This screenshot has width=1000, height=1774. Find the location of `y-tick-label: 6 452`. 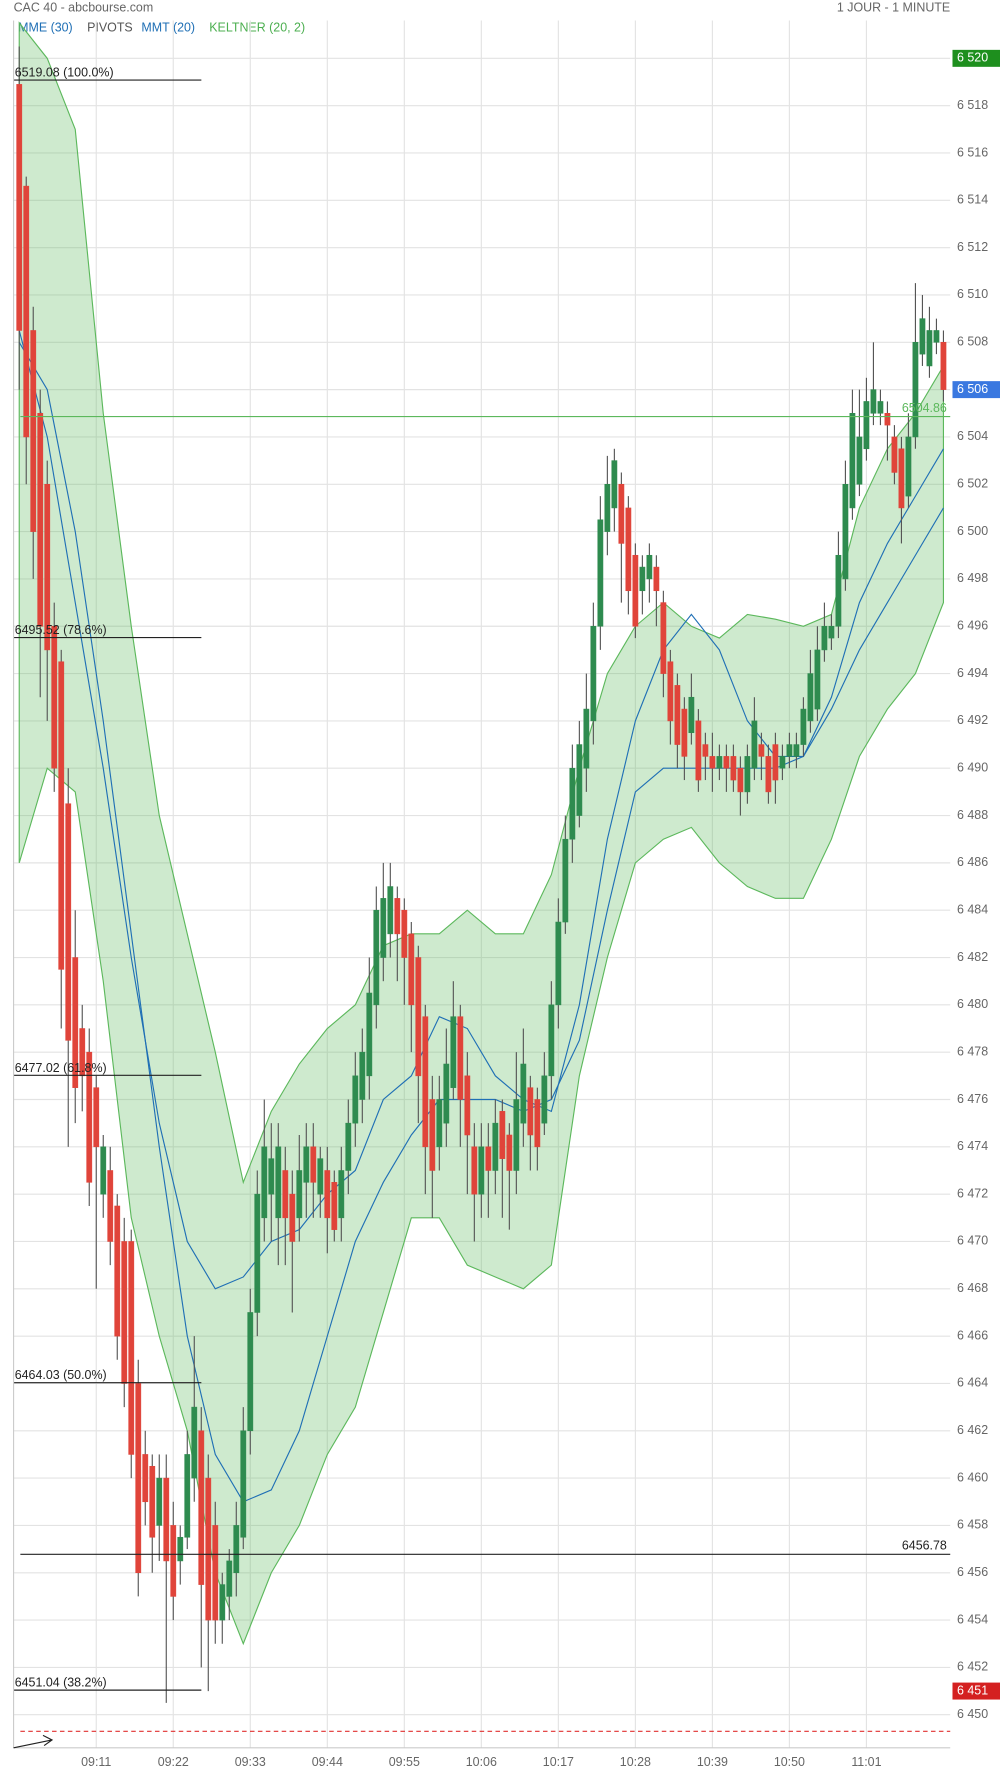

y-tick-label: 6 452 is located at coordinates (972, 1667).